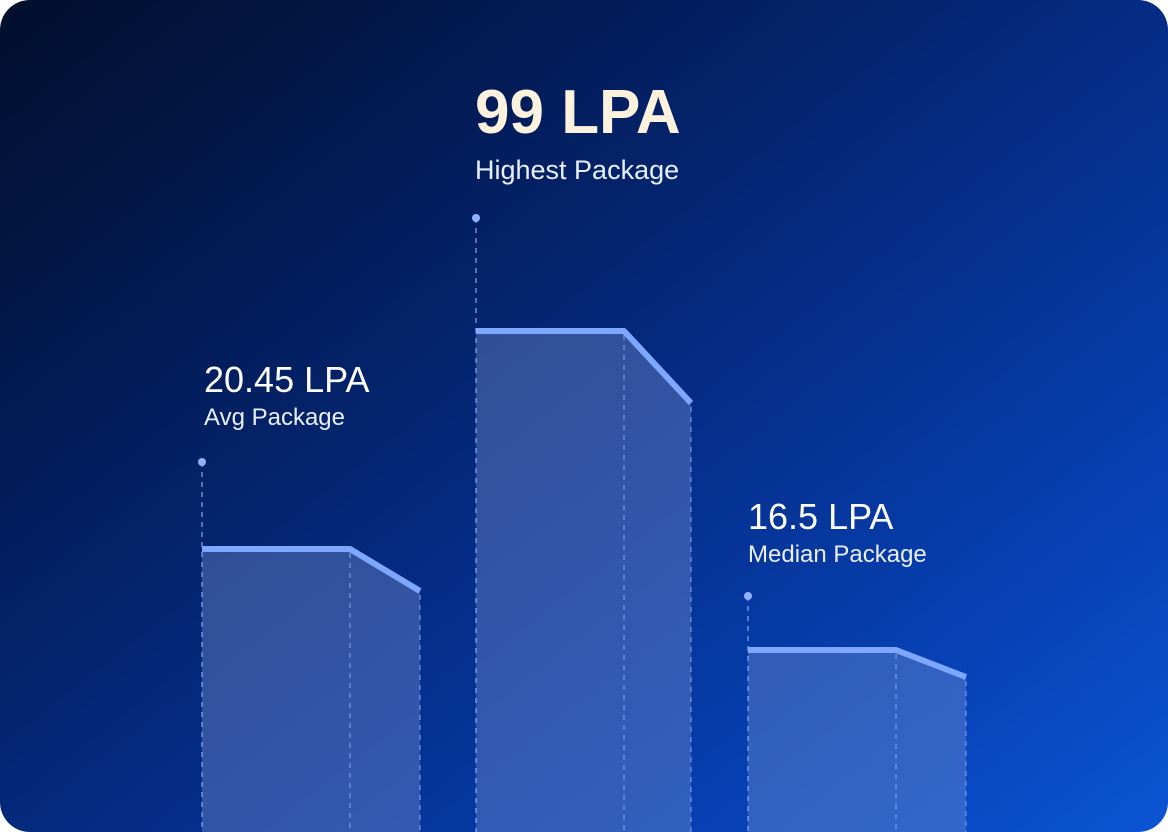  I want to click on avg-package-stat: 20.45 LPA Avg Package, so click(286, 396).